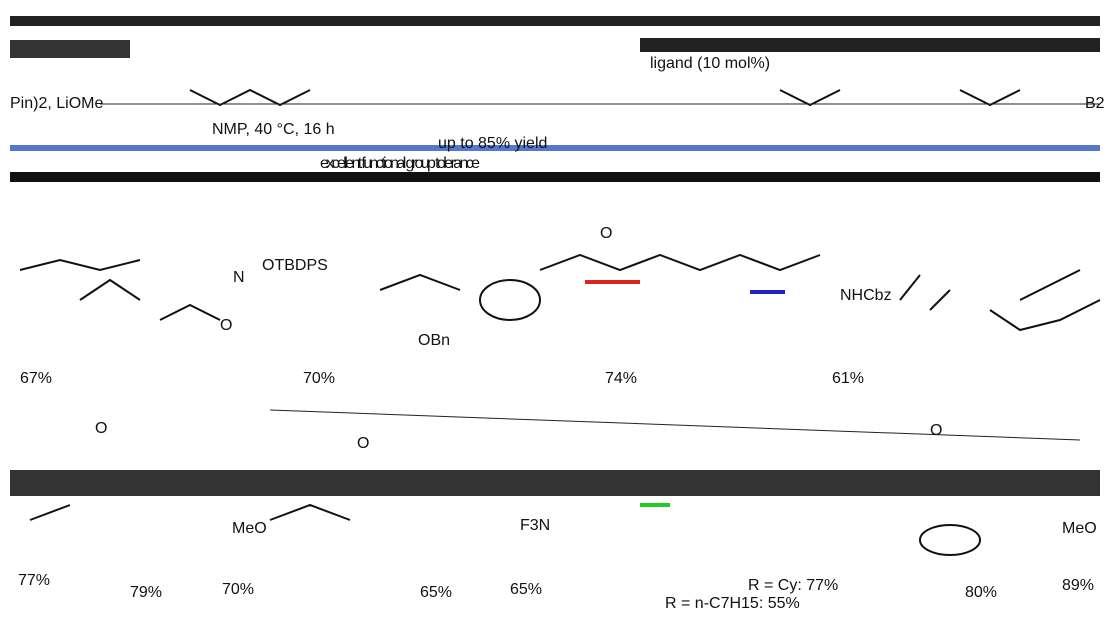  I want to click on atom-label: NHCbz, so click(866, 295).